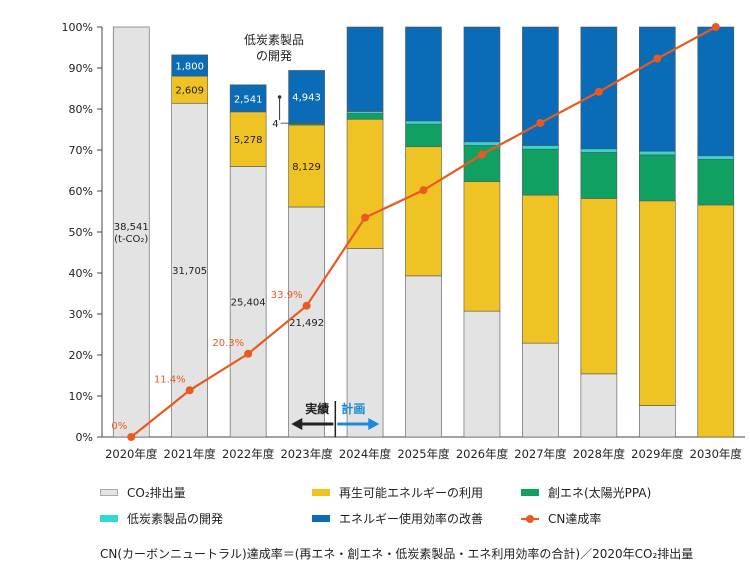  What do you see at coordinates (599, 454) in the screenshot?
I see `x-tick-label: 2028年度` at bounding box center [599, 454].